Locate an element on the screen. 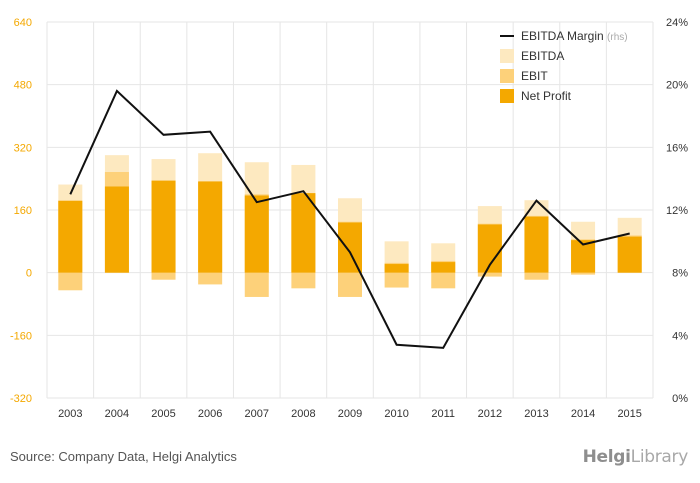 This screenshot has height=483, width=700. legend-label-ebitda-margin: EBITDA Margin (rhs) is located at coordinates (574, 36).